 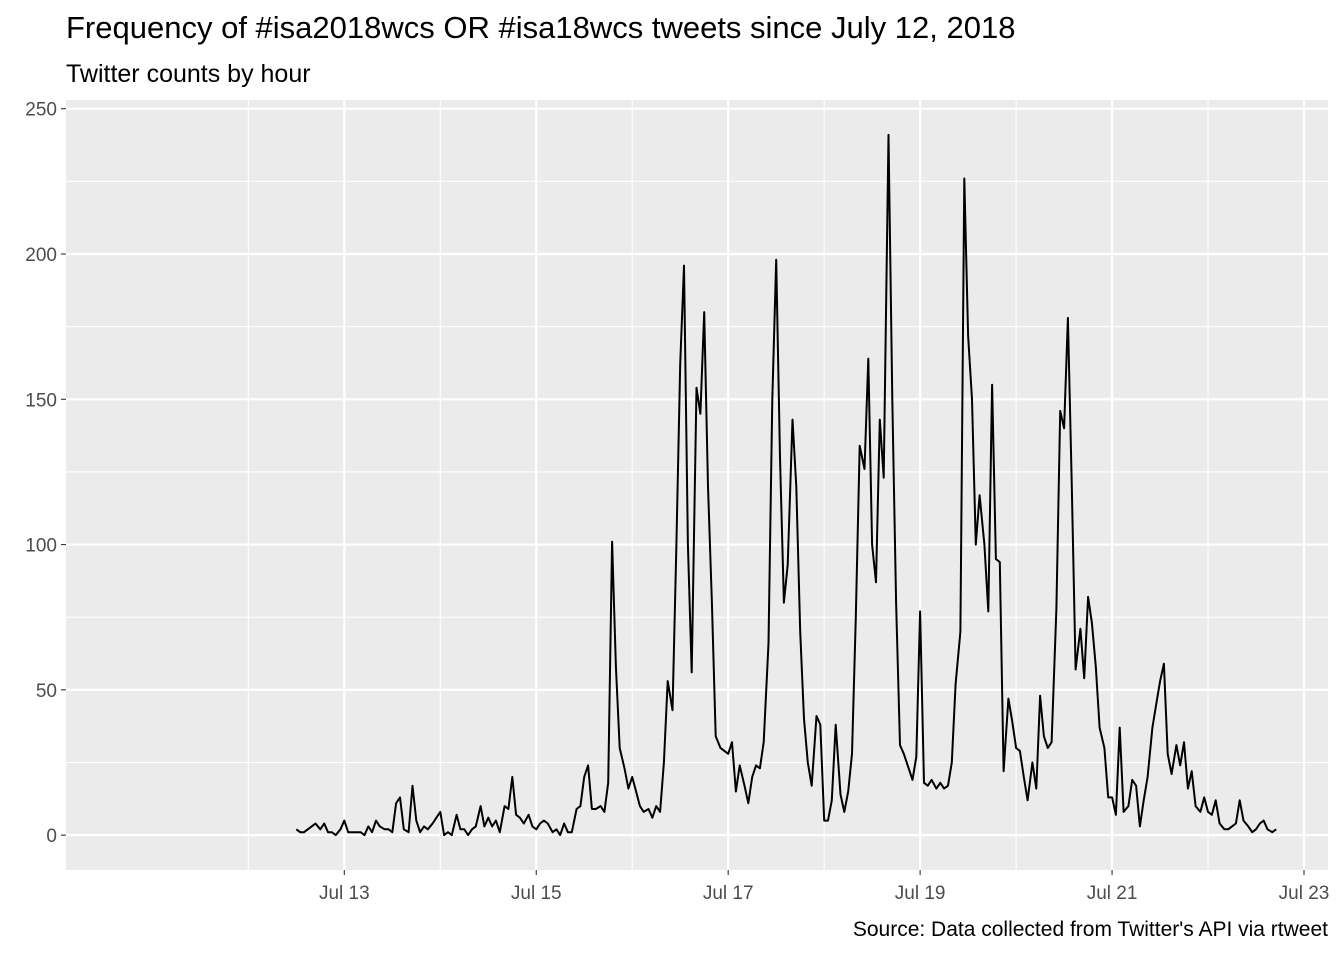 What do you see at coordinates (344, 893) in the screenshot?
I see `x-tick-label: Jul 13` at bounding box center [344, 893].